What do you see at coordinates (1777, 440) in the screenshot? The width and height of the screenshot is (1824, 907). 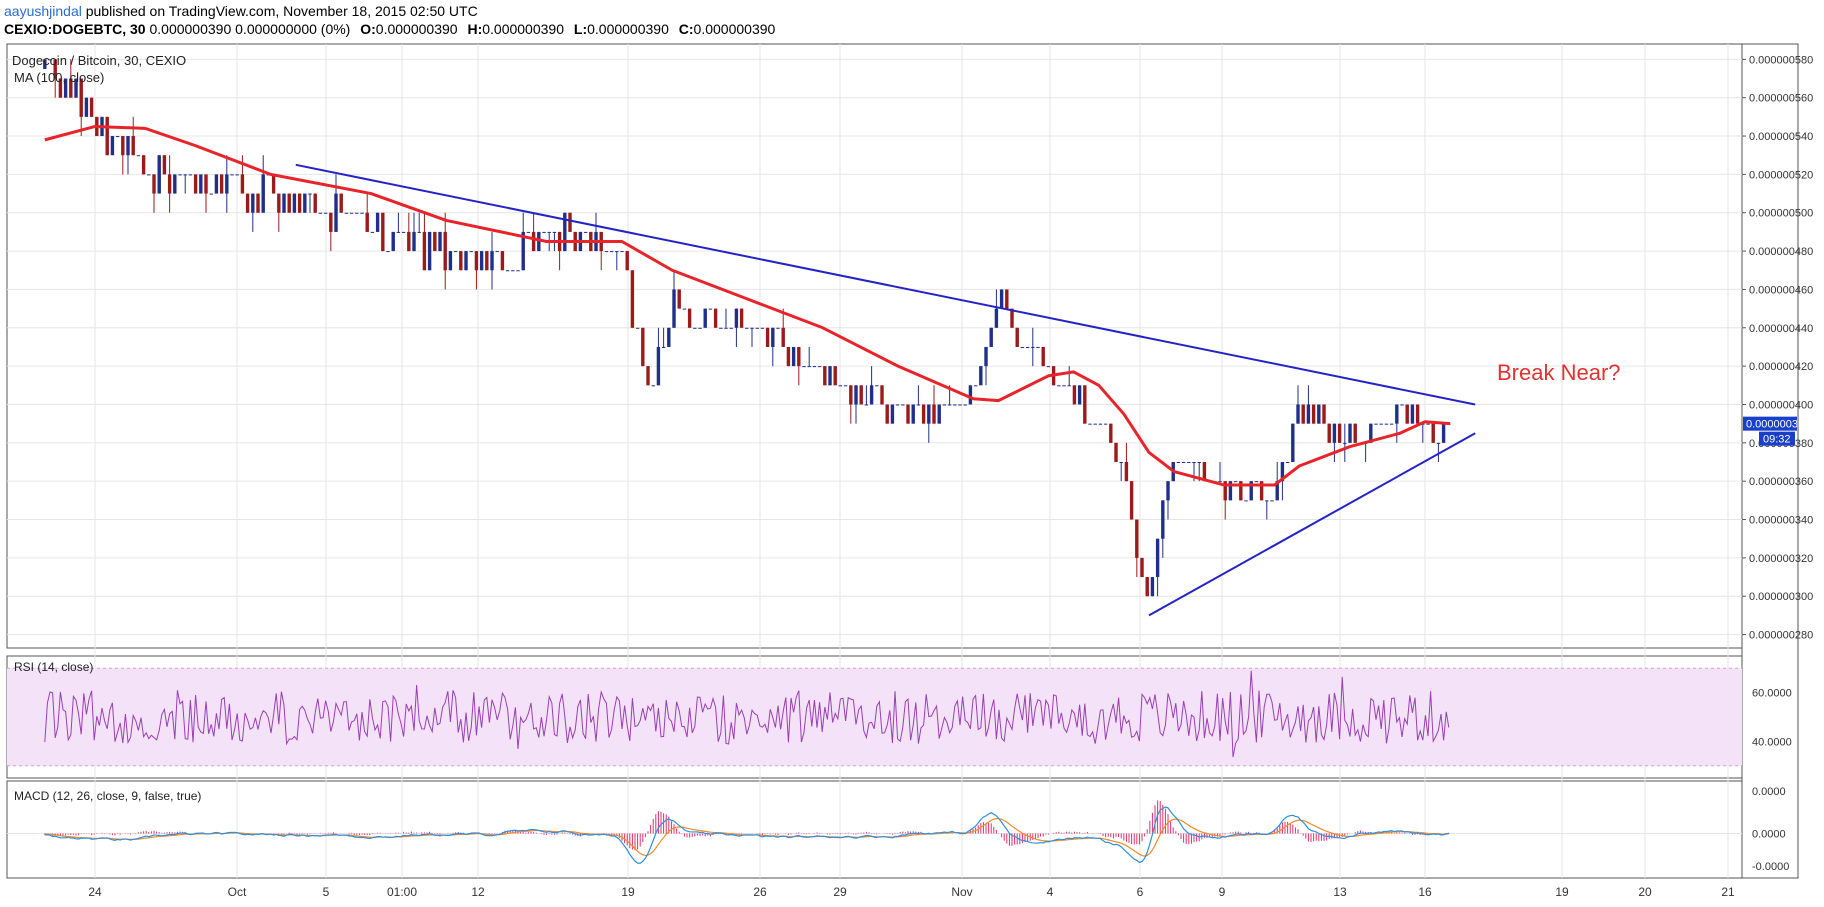 I see `countdown-label: 09:32` at bounding box center [1777, 440].